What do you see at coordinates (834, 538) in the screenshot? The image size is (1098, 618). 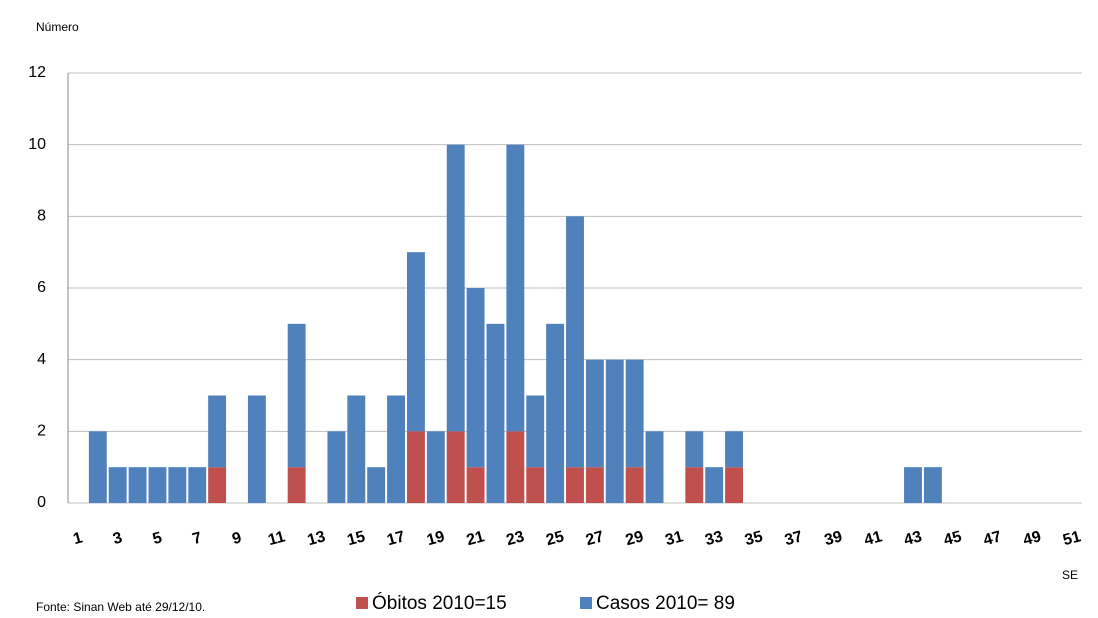 I see `x-tick-label: 39` at bounding box center [834, 538].